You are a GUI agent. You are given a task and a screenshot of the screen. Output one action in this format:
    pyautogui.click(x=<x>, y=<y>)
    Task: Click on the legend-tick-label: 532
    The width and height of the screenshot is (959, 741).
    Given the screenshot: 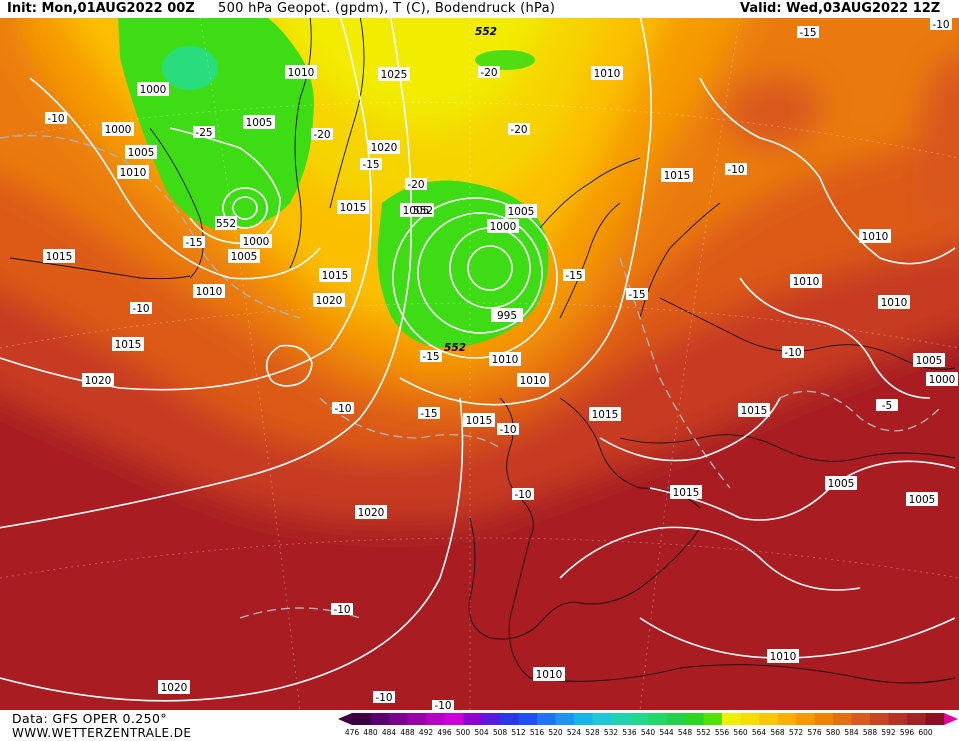 What is the action you would take?
    pyautogui.click(x=611, y=732)
    